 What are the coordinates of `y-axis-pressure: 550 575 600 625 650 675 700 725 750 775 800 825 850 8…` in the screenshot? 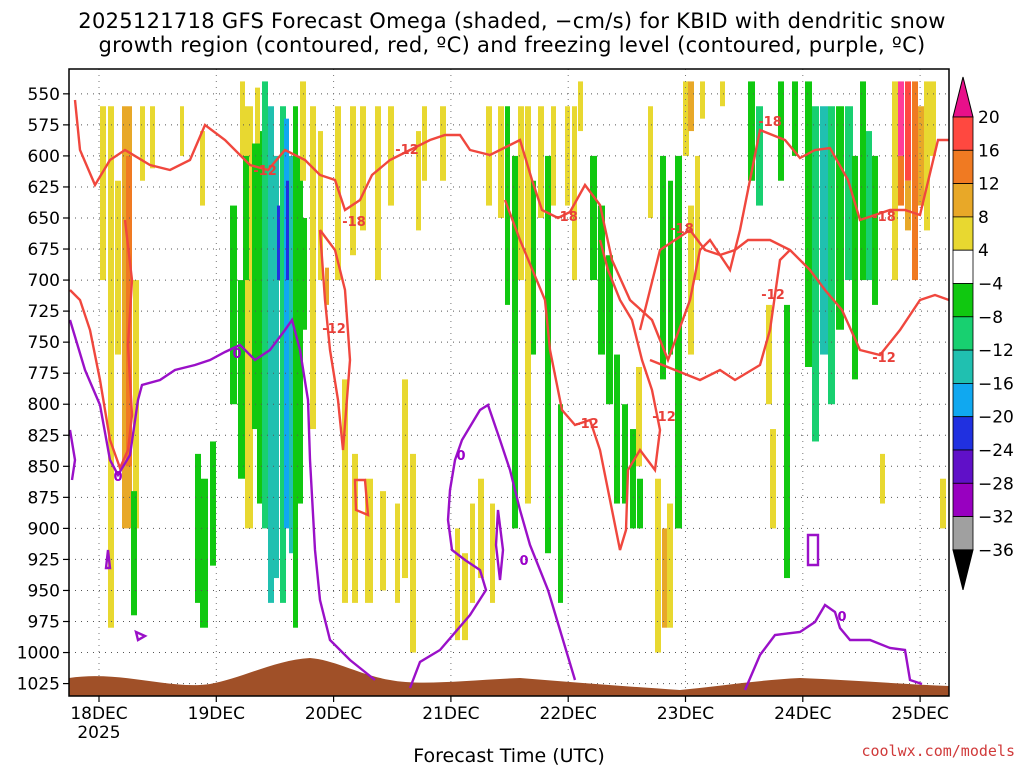 It's located at (43, 390).